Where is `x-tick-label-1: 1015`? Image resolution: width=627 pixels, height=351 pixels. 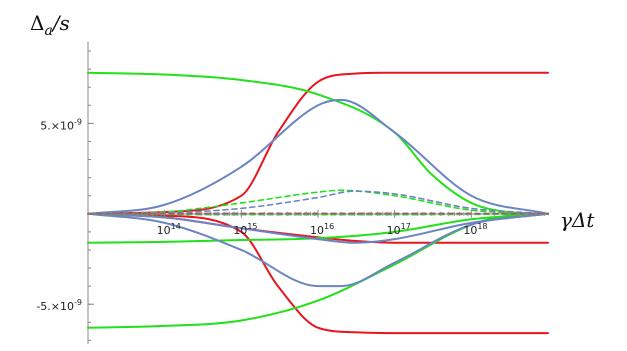 x-tick-label-1: 1015 is located at coordinates (245, 229).